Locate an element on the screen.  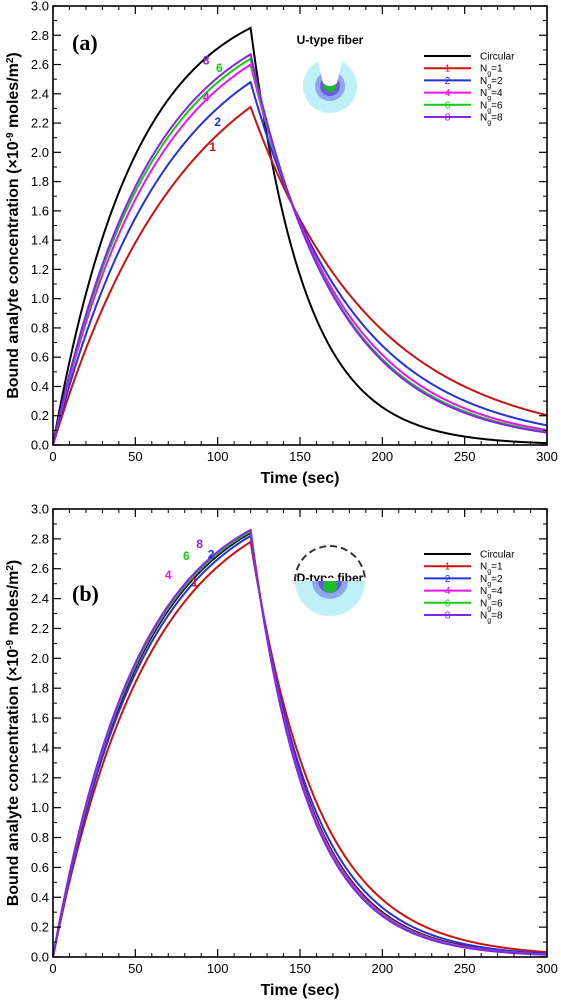
y-tick-label: 2.6 is located at coordinates (40, 568).